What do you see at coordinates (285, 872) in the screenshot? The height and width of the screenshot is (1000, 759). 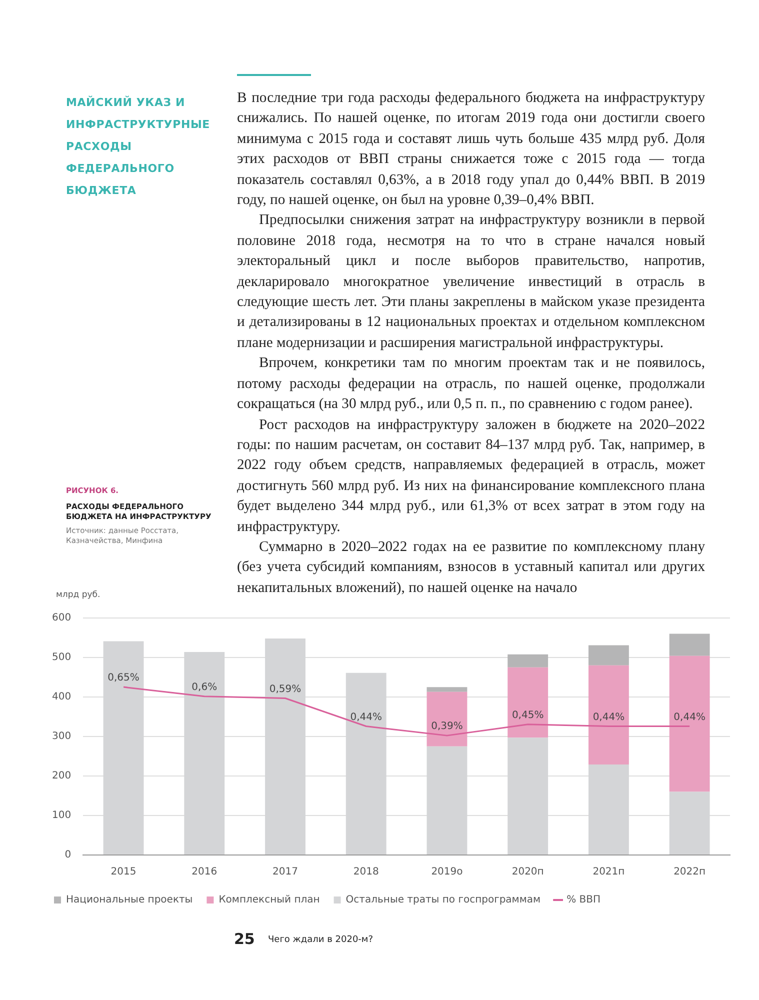 I see `x-tick-label: 2017` at bounding box center [285, 872].